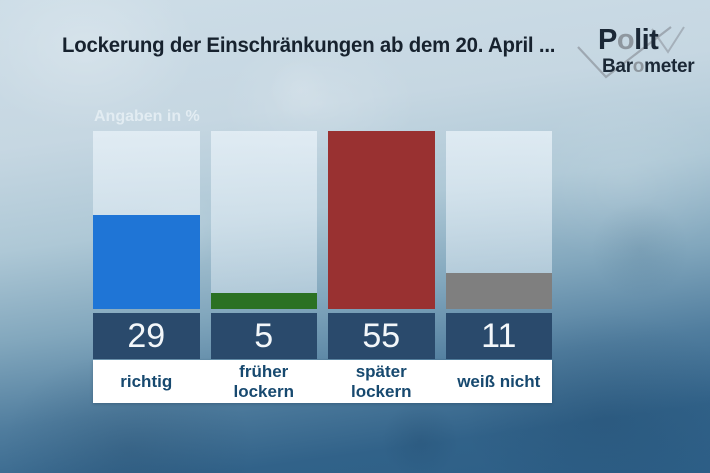  I want to click on bar-spaeter-lockern, so click(381, 220).